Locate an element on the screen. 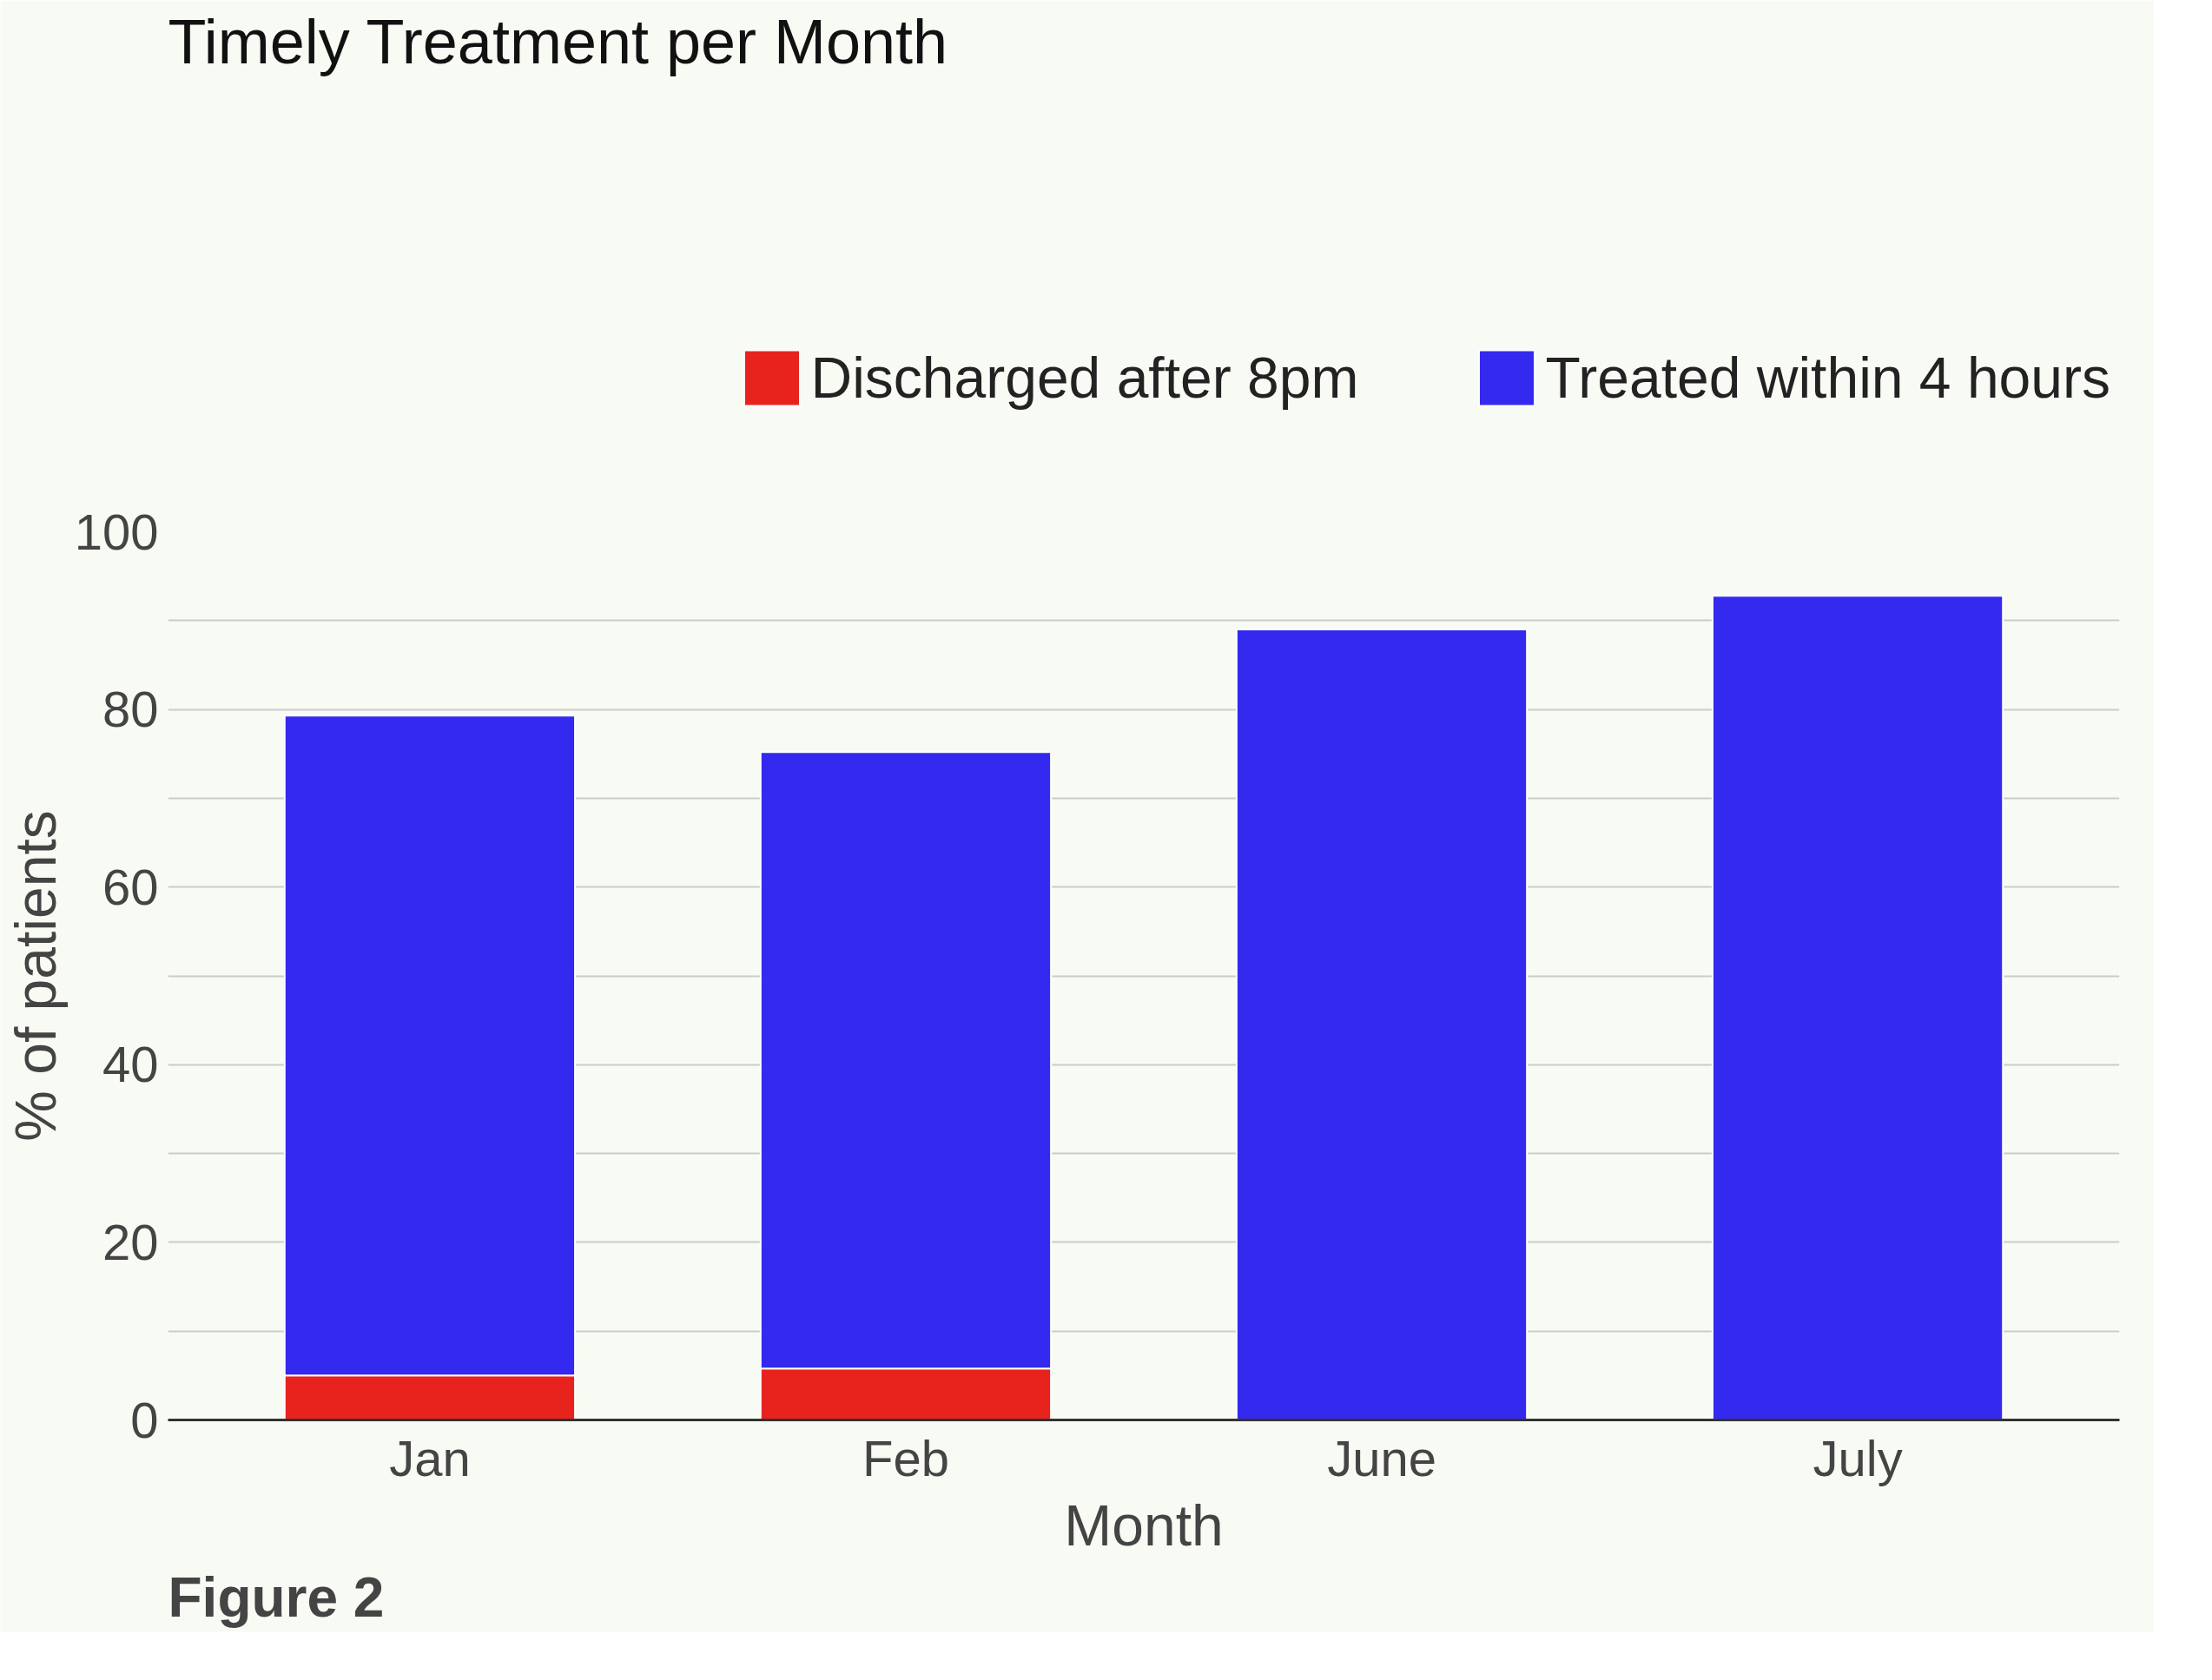  x-tick-label: July is located at coordinates (1858, 1457).